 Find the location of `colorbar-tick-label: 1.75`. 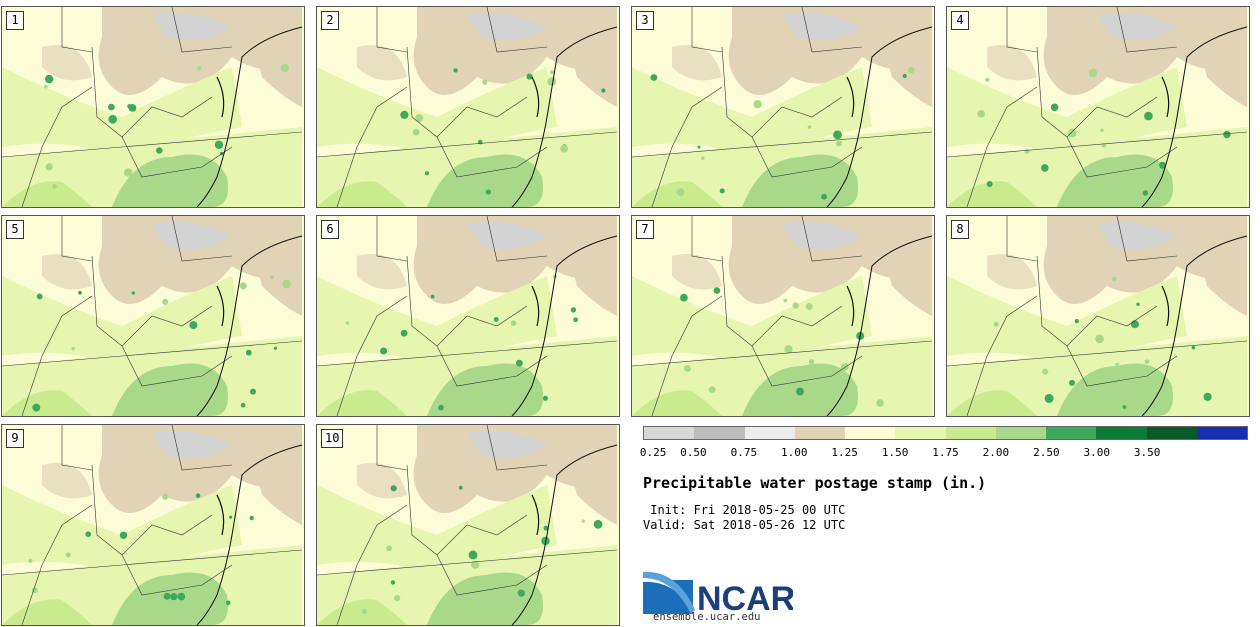

colorbar-tick-label: 1.75 is located at coordinates (945, 452).